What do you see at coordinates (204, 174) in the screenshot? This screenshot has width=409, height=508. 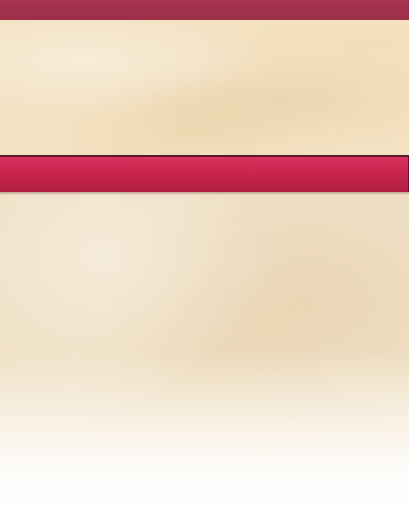 I see `section-header-bar` at bounding box center [204, 174].